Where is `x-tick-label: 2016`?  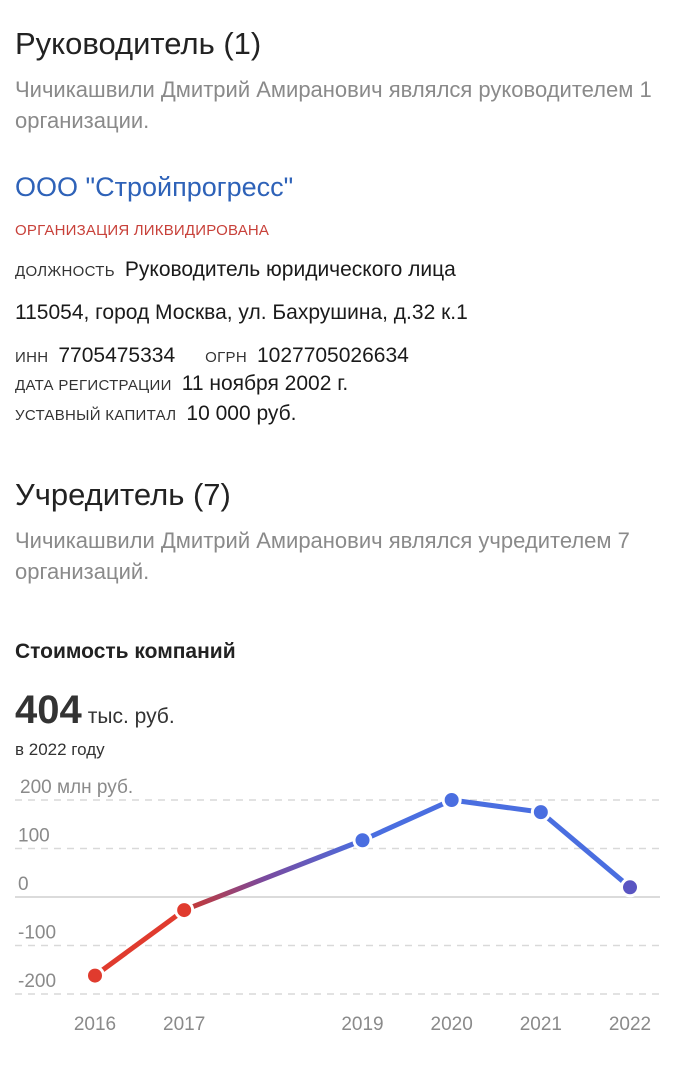
x-tick-label: 2016 is located at coordinates (95, 1024).